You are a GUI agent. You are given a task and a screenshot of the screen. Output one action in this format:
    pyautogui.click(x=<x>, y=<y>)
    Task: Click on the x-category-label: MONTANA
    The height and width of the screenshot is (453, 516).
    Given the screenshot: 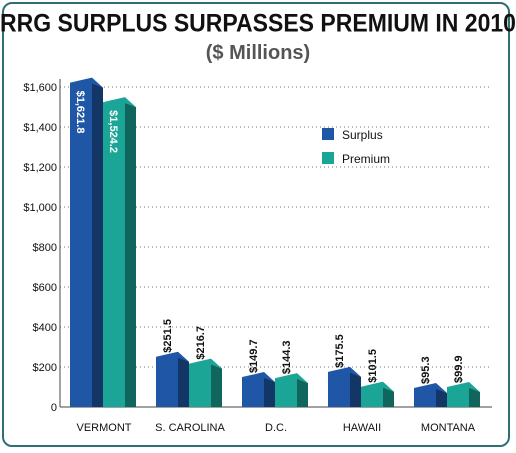 What is the action you would take?
    pyautogui.click(x=448, y=428)
    